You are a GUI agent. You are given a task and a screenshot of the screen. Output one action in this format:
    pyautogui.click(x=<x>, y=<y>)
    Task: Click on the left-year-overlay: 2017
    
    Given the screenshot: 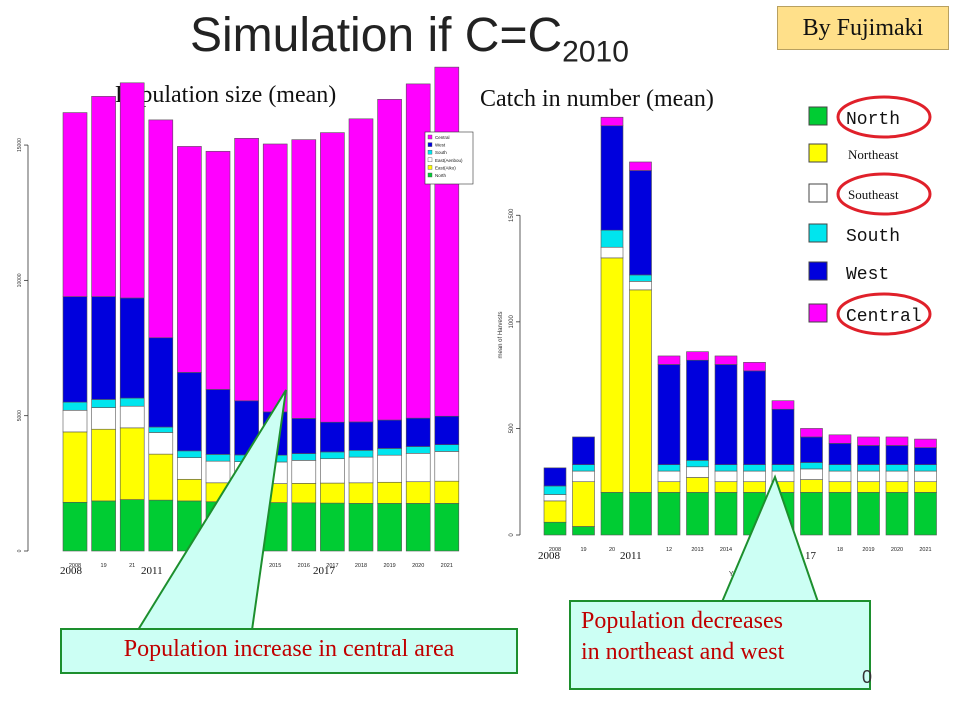 What is the action you would take?
    pyautogui.click(x=324, y=571)
    